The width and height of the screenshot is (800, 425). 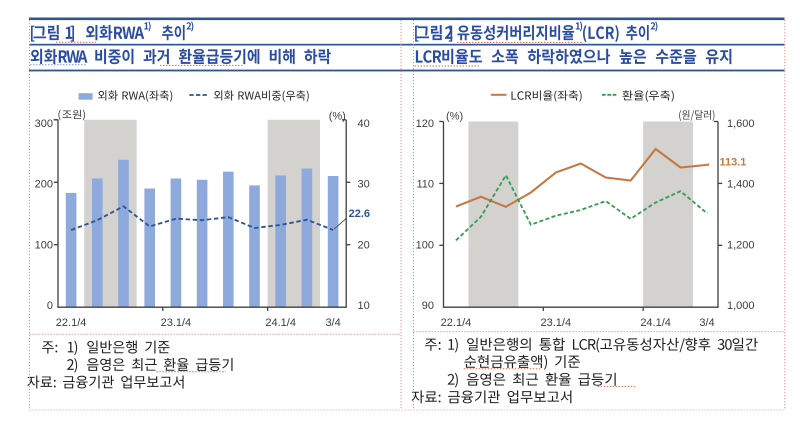 What do you see at coordinates (741, 306) in the screenshot?
I see `svg-text: 1,000` at bounding box center [741, 306].